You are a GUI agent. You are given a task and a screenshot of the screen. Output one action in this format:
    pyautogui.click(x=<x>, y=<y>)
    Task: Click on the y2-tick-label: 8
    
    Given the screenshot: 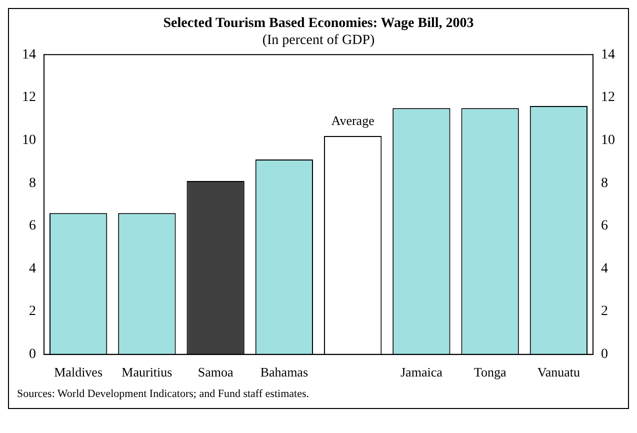 What is the action you would take?
    pyautogui.click(x=604, y=183)
    